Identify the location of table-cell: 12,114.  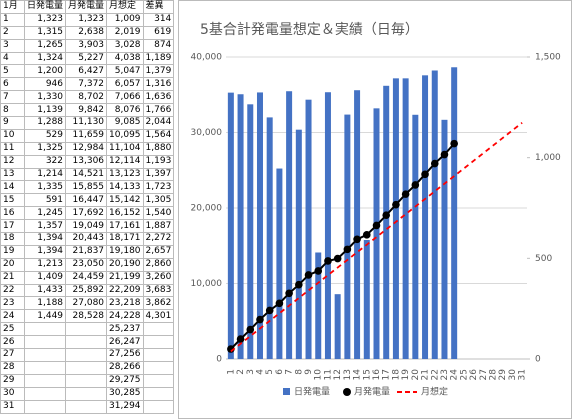
(125, 161).